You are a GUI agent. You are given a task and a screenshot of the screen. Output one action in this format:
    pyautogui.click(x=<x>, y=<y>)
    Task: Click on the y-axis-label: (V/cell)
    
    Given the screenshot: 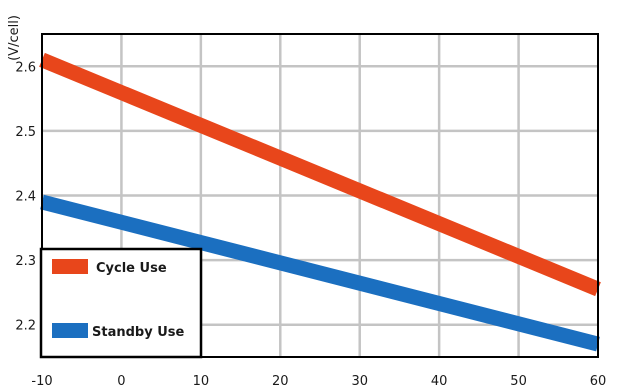 What is the action you would take?
    pyautogui.click(x=14, y=38)
    